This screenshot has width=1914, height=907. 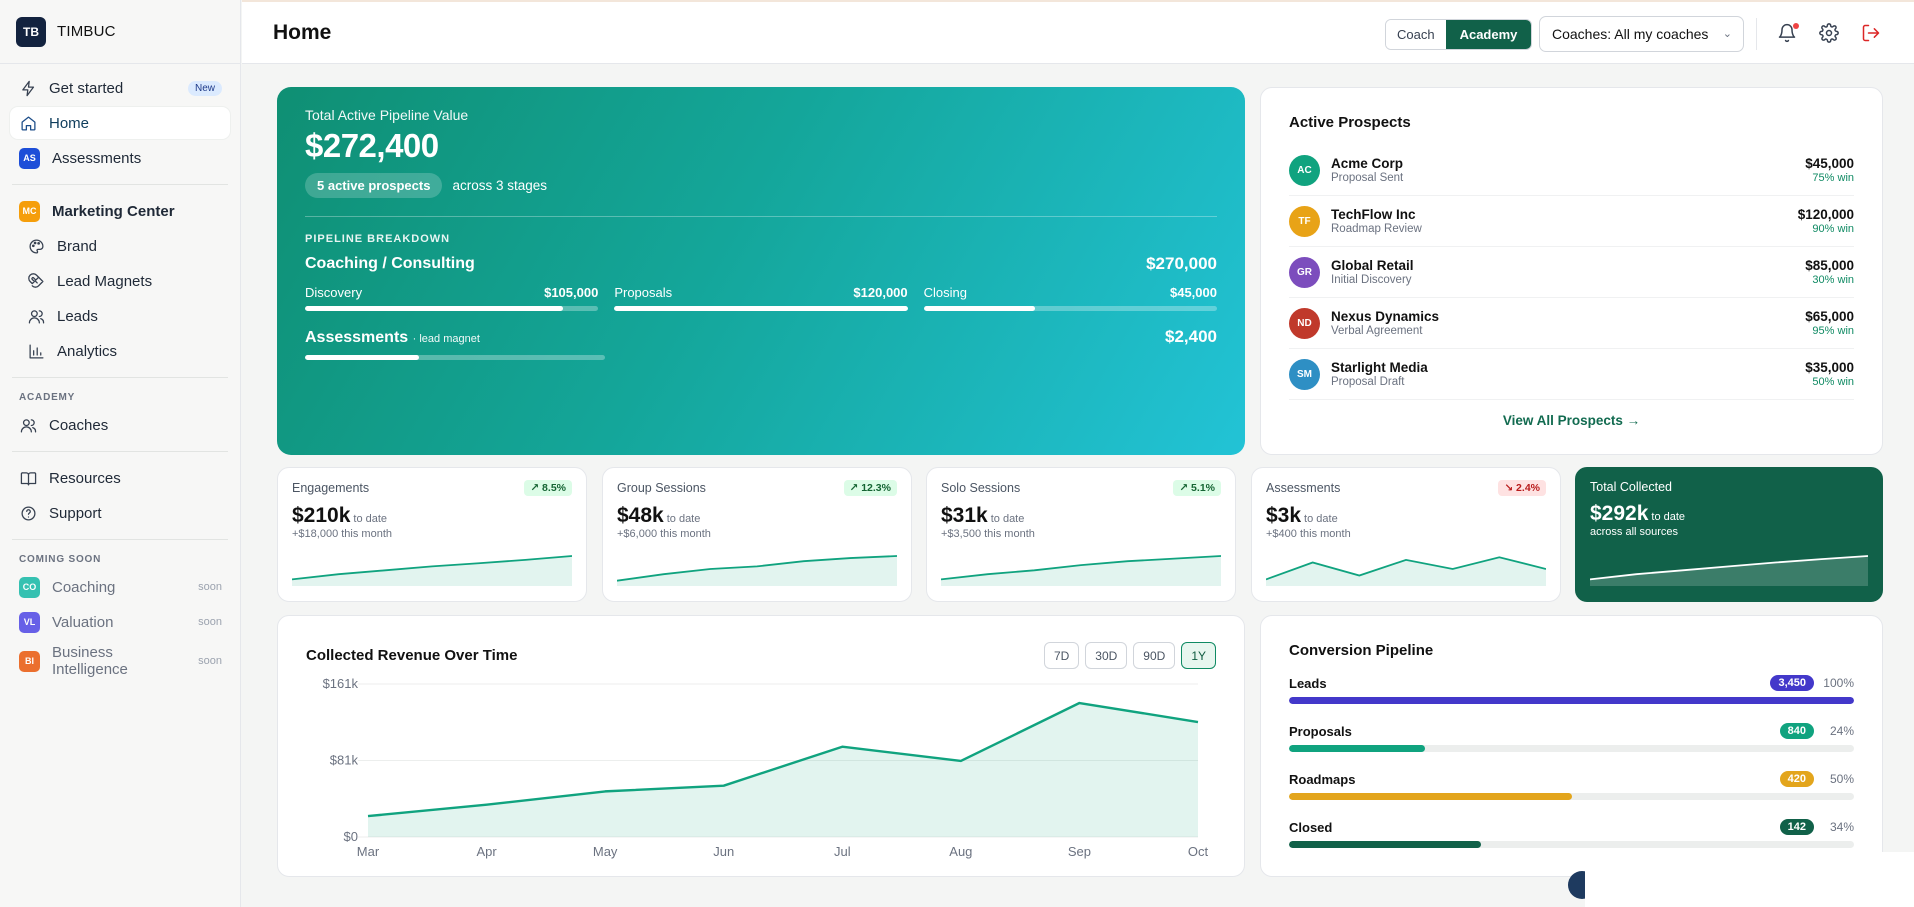 I want to click on sidebar-item-support: Support, so click(x=120, y=513).